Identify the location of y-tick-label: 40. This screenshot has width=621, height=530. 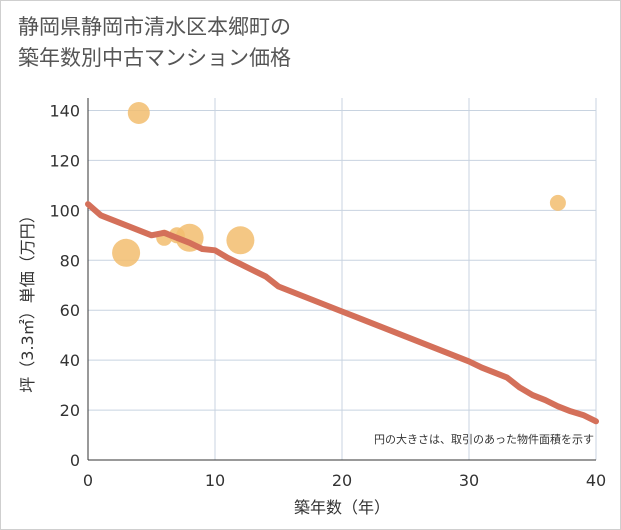
(70, 360).